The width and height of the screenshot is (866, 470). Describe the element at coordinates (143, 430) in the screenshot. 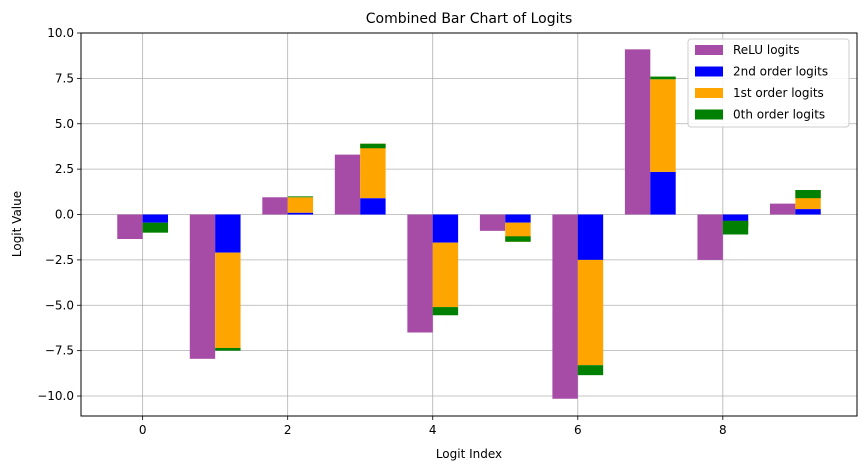

I see `x-tick-label: 0` at that location.